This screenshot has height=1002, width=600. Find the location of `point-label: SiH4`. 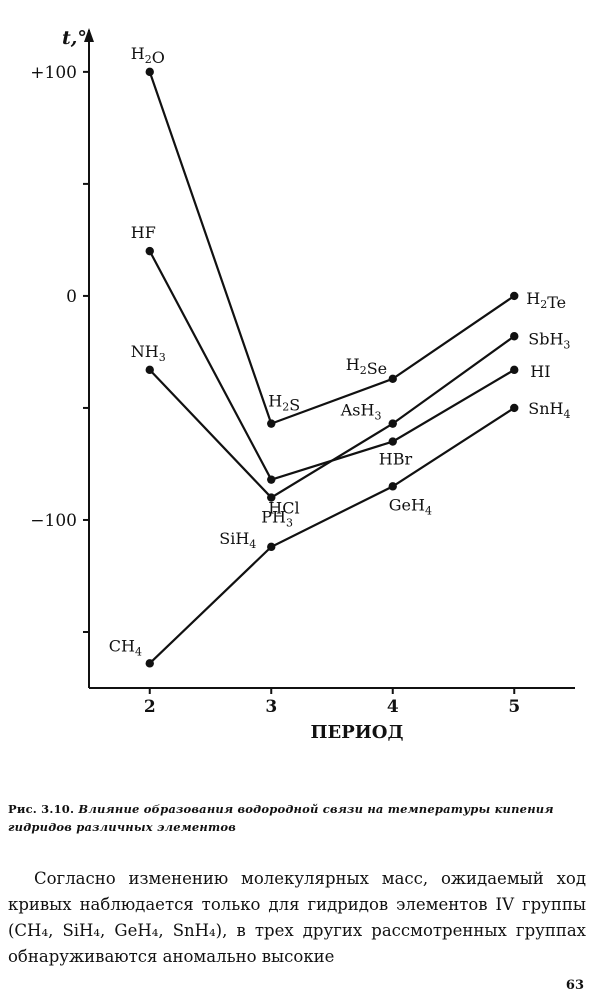

point-label: SiH4 is located at coordinates (237, 540).